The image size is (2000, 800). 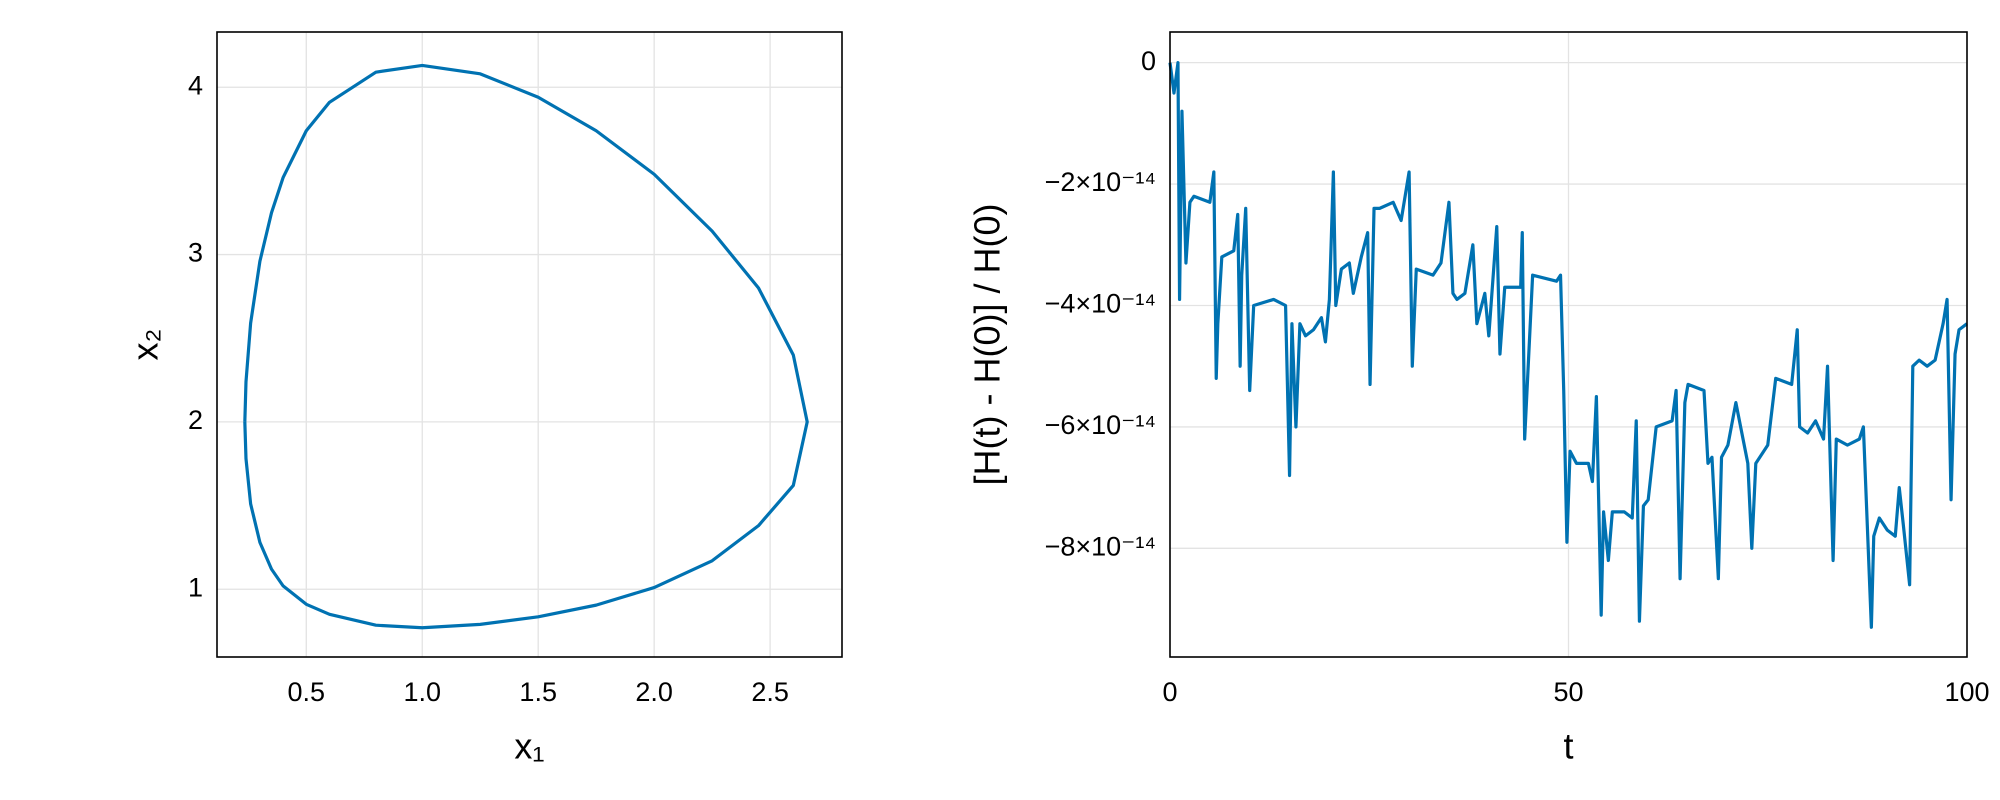 What do you see at coordinates (1966, 692) in the screenshot?
I see `x-tick-label: 100` at bounding box center [1966, 692].